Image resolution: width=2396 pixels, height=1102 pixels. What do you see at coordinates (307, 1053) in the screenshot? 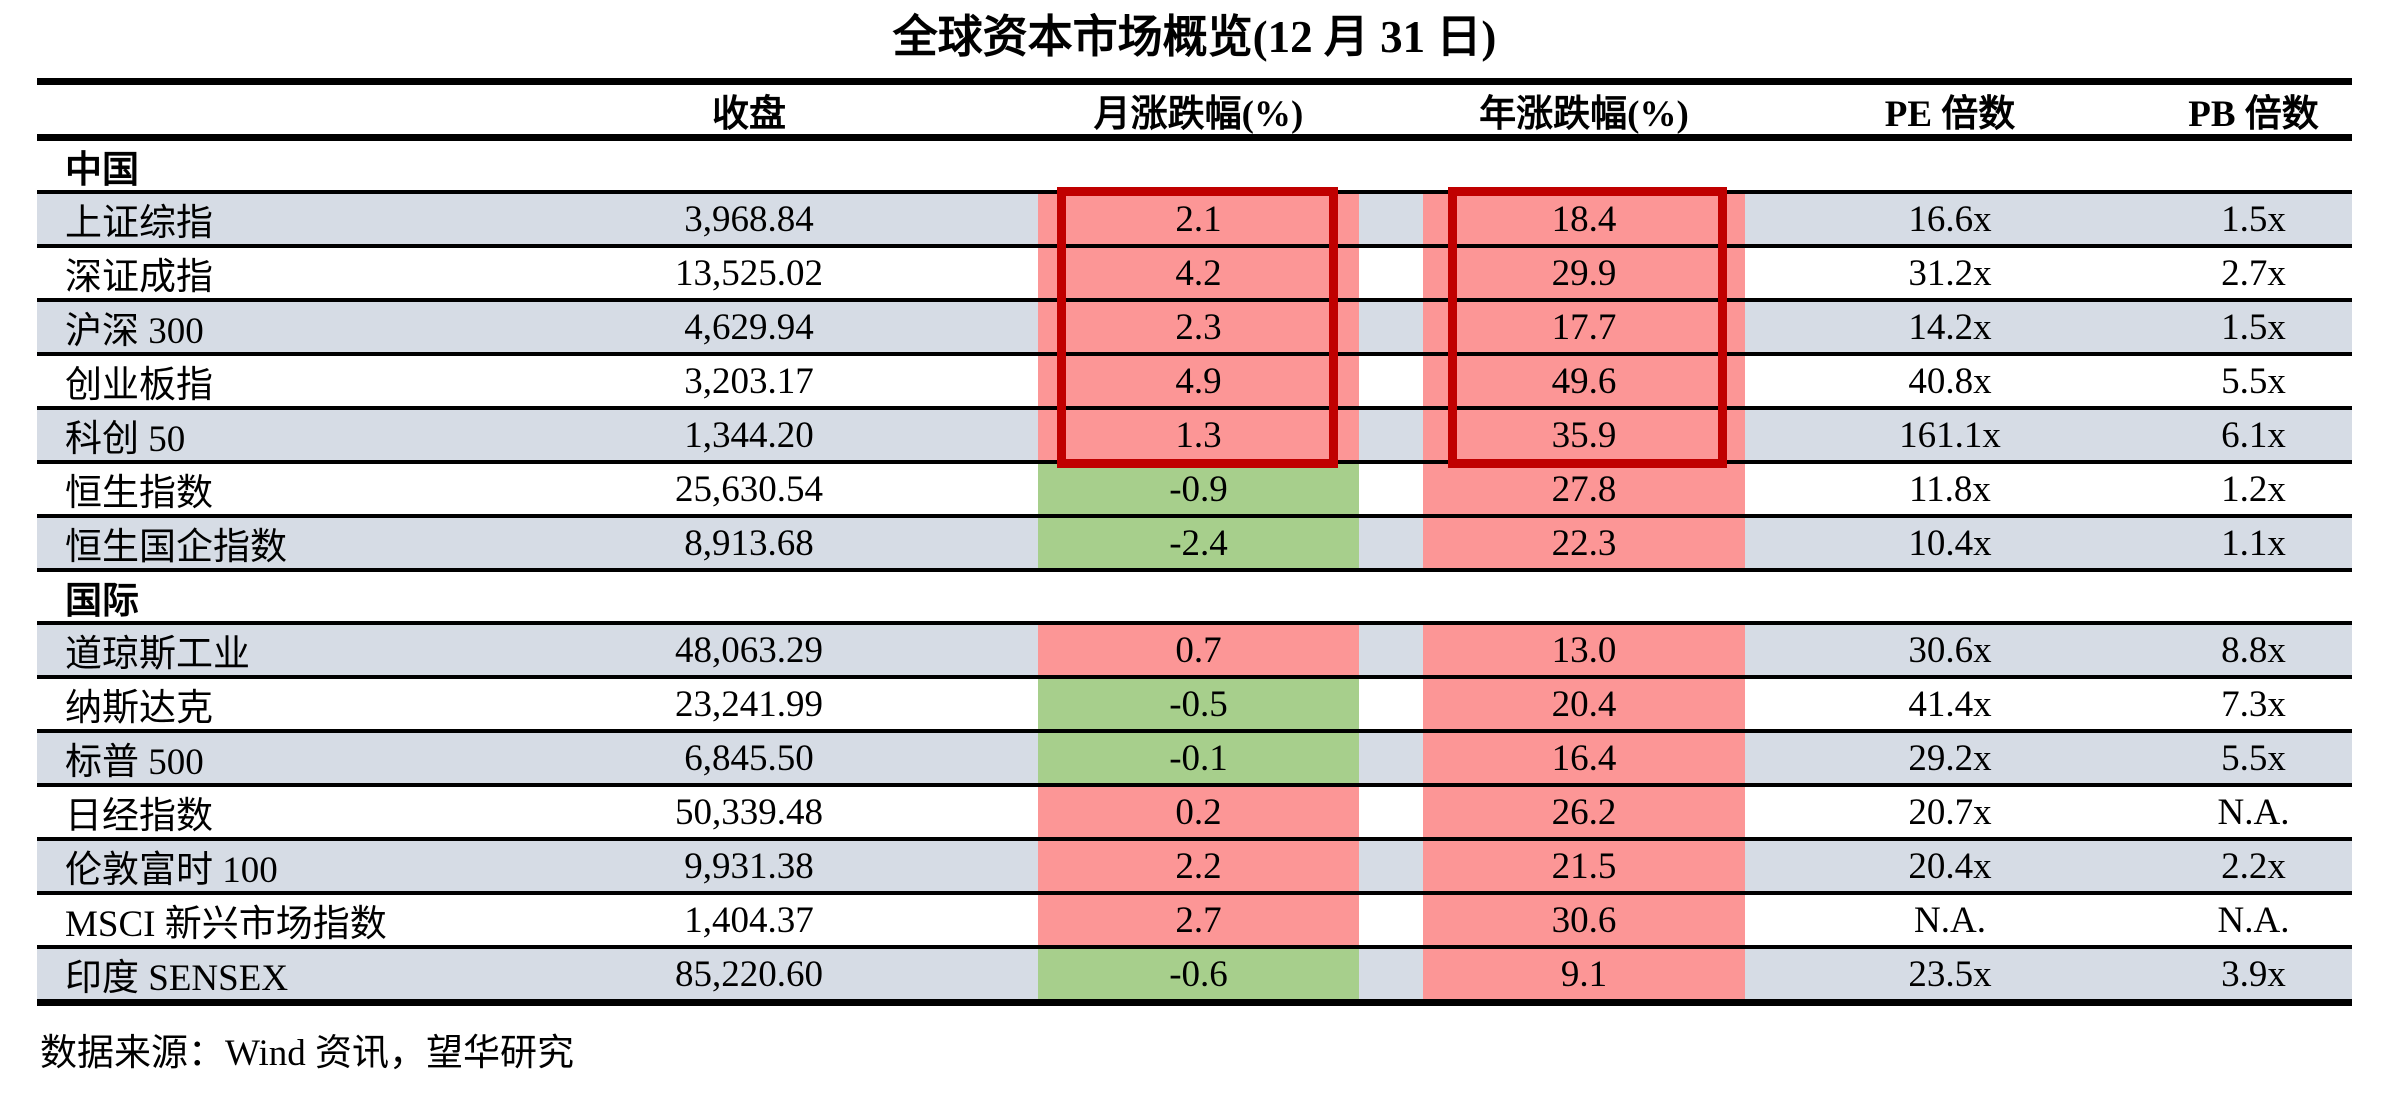
I see `data-source-note: 数据来源：Wind 资讯，望华研究` at bounding box center [307, 1053].